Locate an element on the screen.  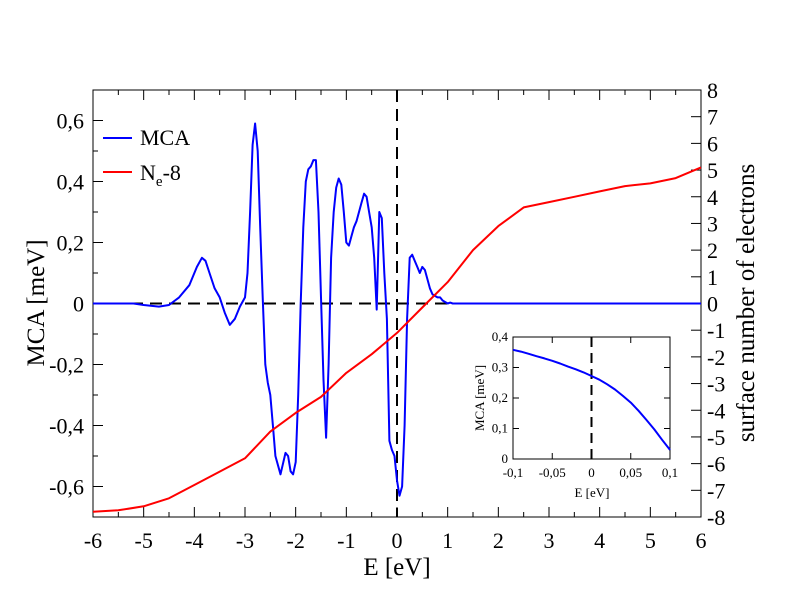
y2-tick-label: 1 is located at coordinates (712, 277).